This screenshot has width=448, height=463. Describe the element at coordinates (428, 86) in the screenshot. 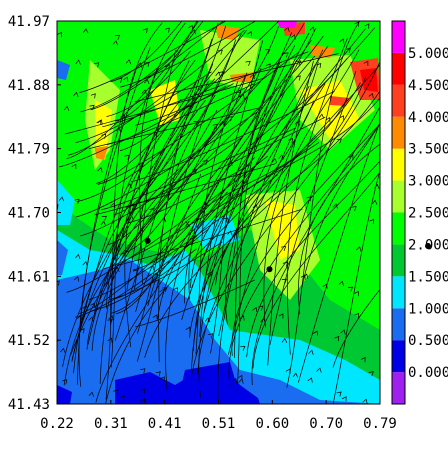

I see `colorbar-tick-label: 4.500` at that location.